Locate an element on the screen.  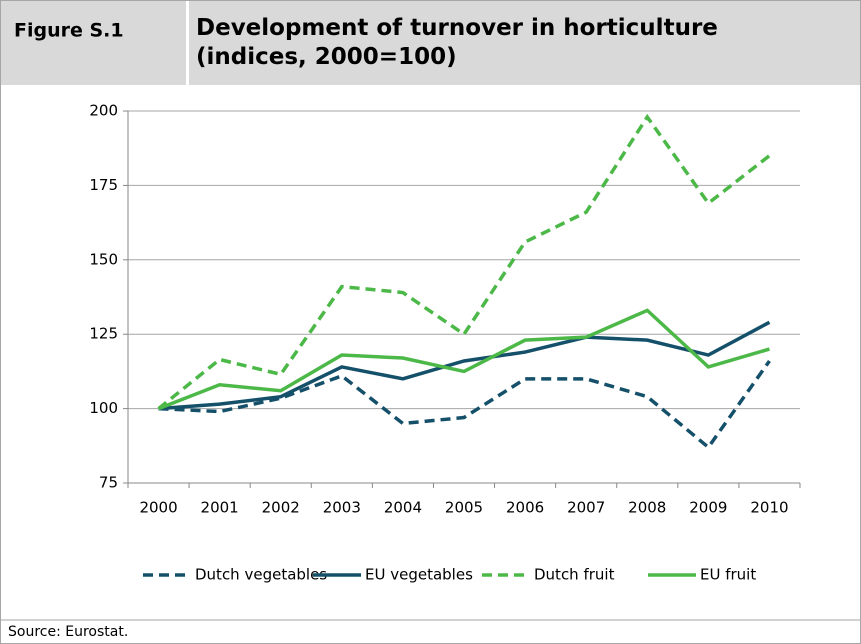
x-tick-label: 2001 is located at coordinates (220, 508).